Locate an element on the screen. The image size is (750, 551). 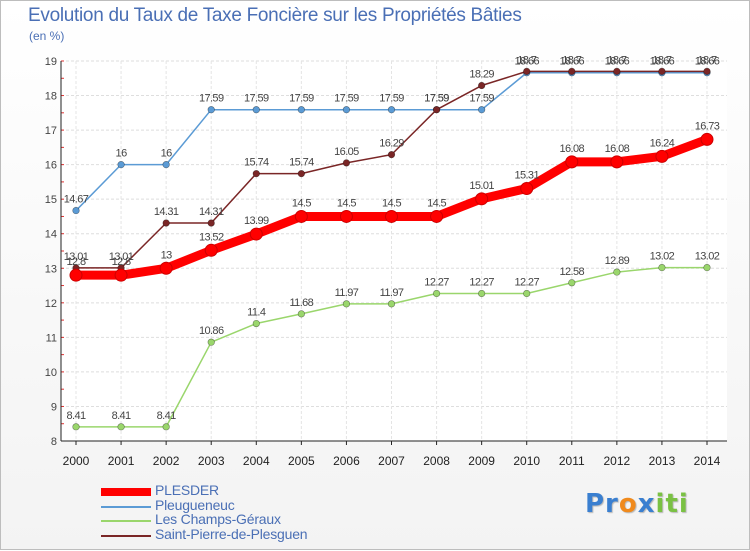
x-tick-label: 2010 is located at coordinates (526, 461).